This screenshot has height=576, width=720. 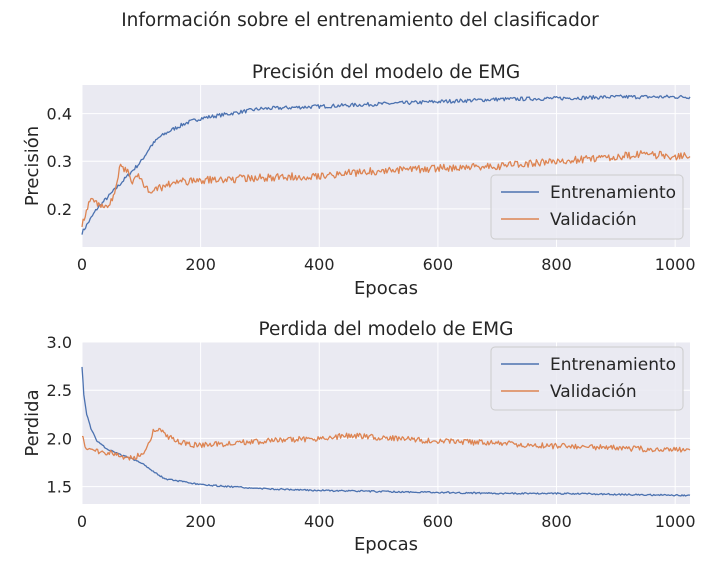 I want to click on accuracy-y-ticks: 0.2 0.3 0.4, so click(x=59, y=162).